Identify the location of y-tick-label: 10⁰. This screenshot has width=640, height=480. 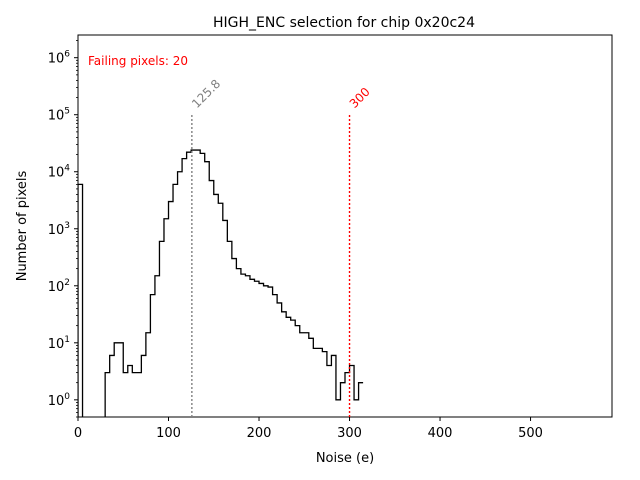
(59, 400).